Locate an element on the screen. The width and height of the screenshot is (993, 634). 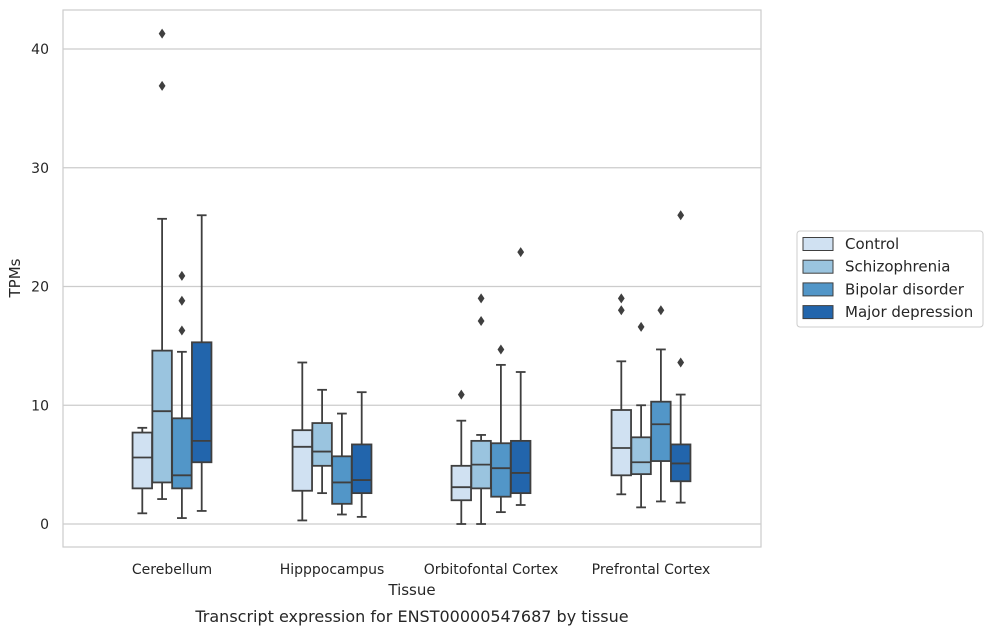
legend-label: Control is located at coordinates (872, 244).